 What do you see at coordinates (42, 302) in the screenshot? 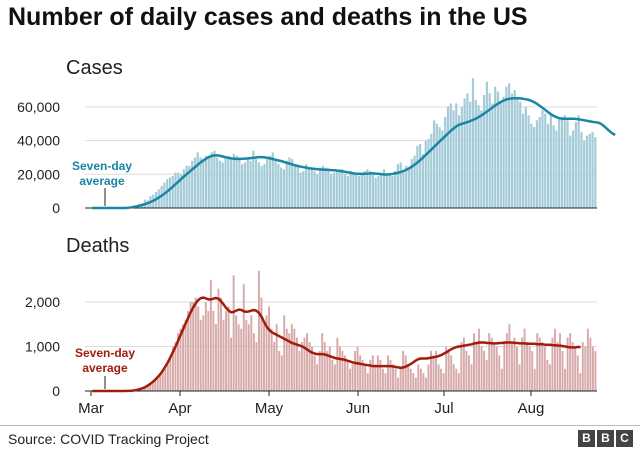
I see `deaths-y-tick-label: 2,000` at bounding box center [42, 302].